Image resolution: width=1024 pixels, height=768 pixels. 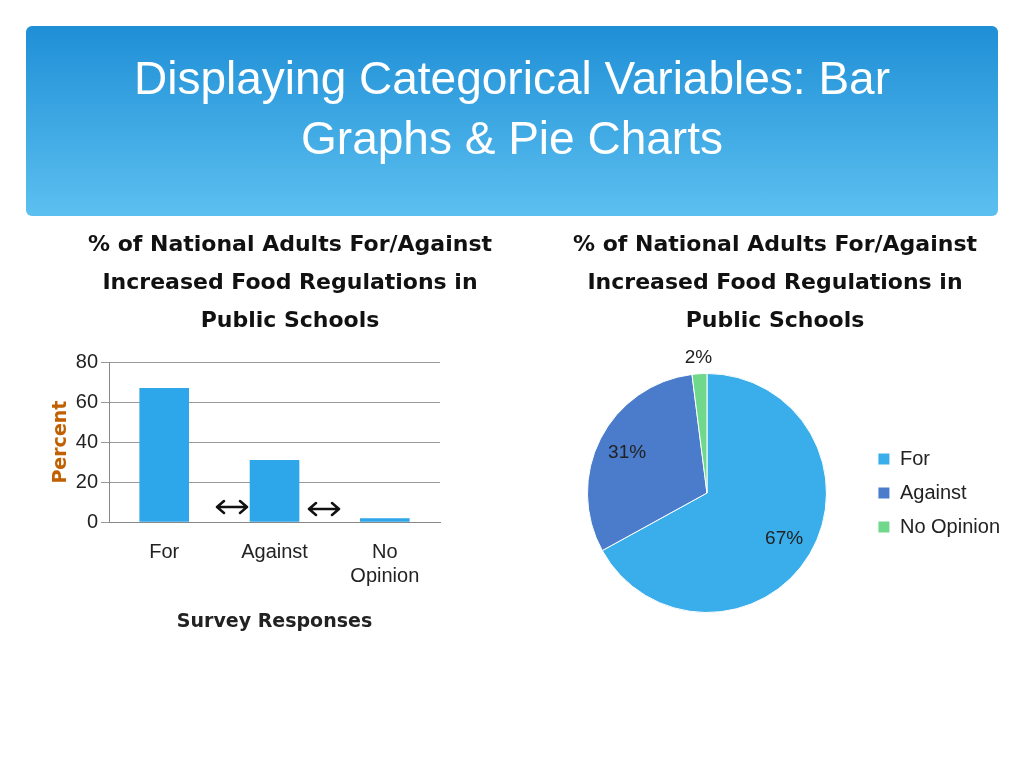 What do you see at coordinates (274, 619) in the screenshot?
I see `x-axis-title: Survey Responses` at bounding box center [274, 619].